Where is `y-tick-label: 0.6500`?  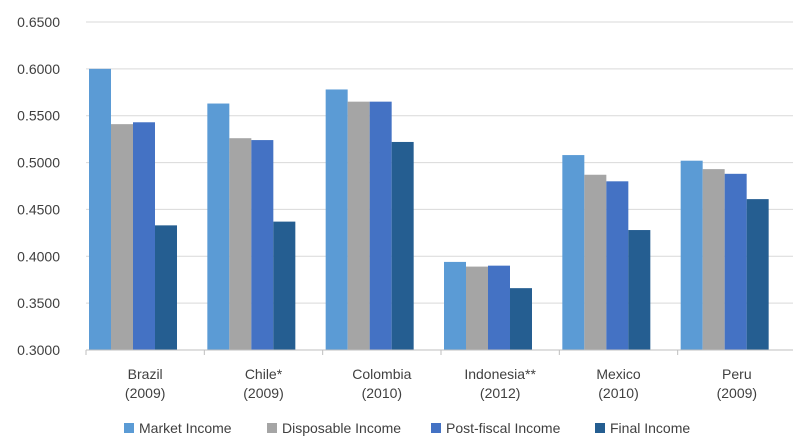 y-tick-label: 0.6500 is located at coordinates (38, 22).